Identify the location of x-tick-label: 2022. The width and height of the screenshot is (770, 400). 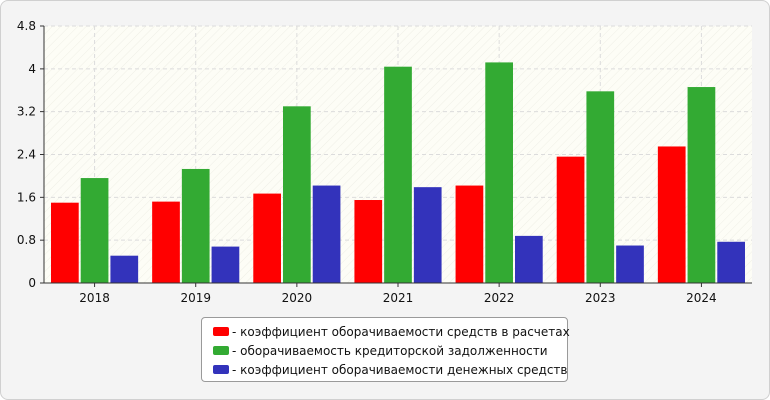
(499, 298).